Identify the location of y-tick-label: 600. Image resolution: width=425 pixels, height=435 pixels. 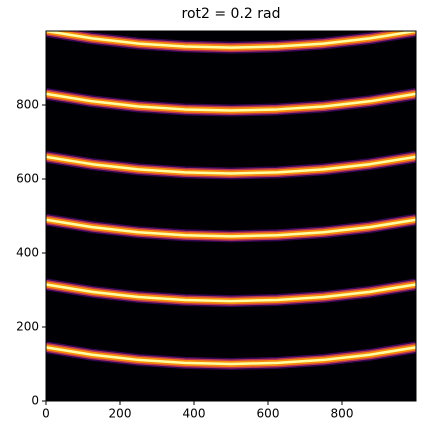
(27, 179).